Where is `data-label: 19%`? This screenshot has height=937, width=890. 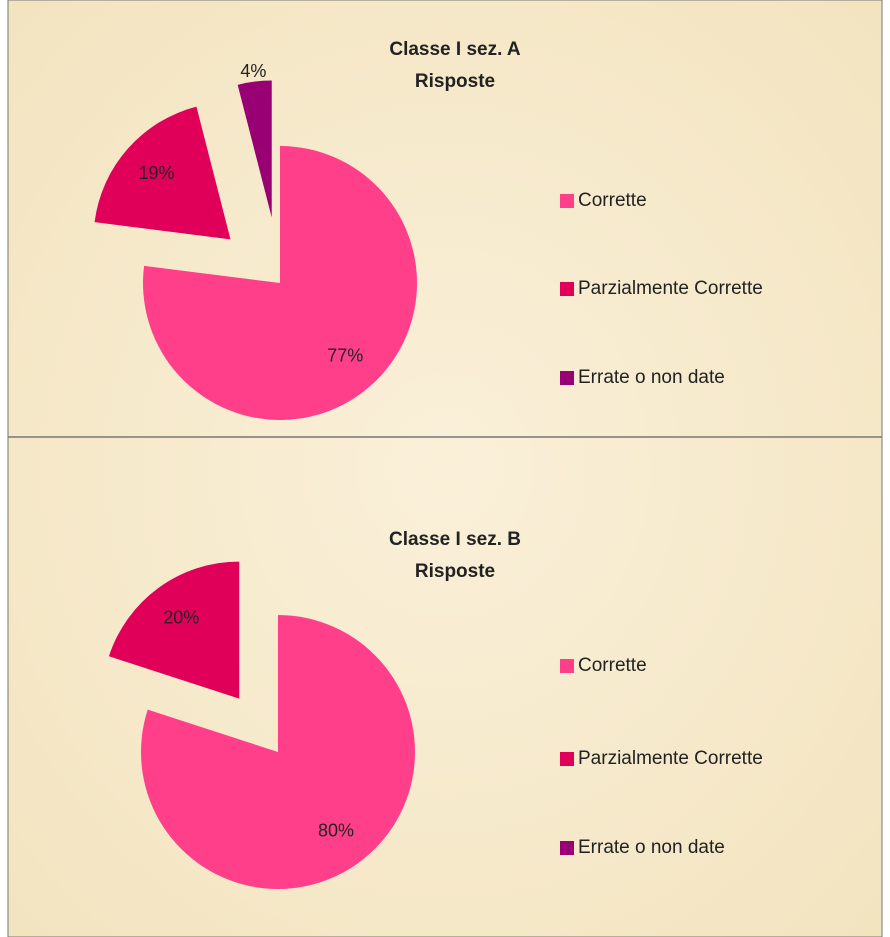 data-label: 19% is located at coordinates (156, 173).